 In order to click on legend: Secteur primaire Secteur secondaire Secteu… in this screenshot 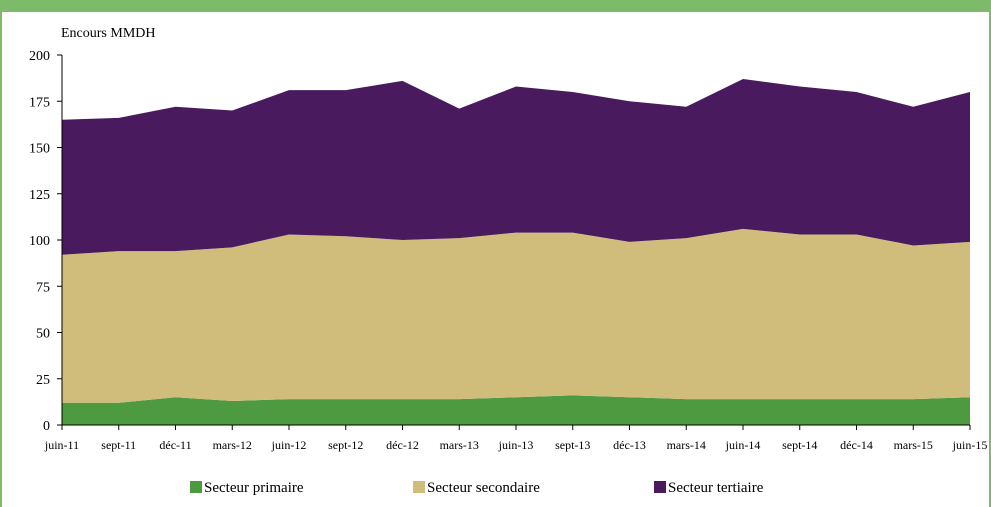, I will do `click(477, 488)`.